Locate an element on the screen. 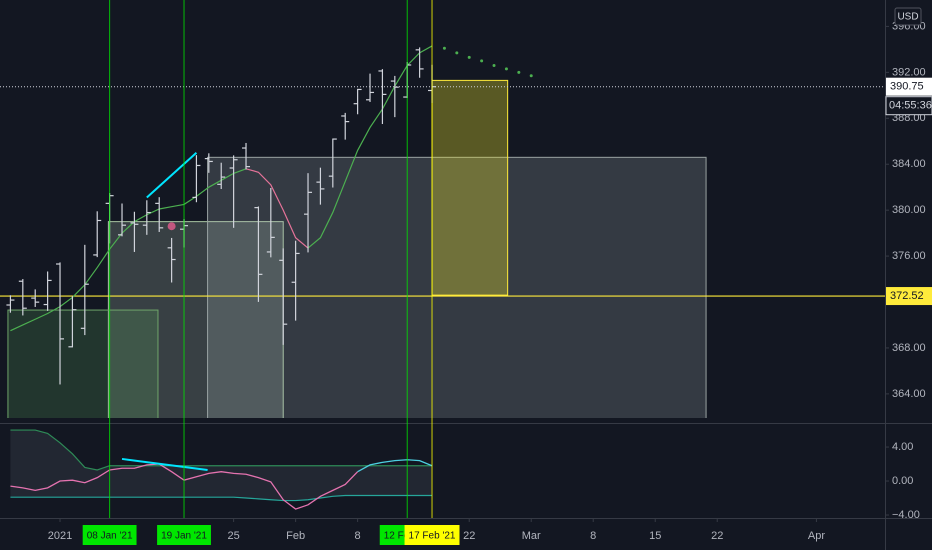  band-fill is located at coordinates (221, 465).